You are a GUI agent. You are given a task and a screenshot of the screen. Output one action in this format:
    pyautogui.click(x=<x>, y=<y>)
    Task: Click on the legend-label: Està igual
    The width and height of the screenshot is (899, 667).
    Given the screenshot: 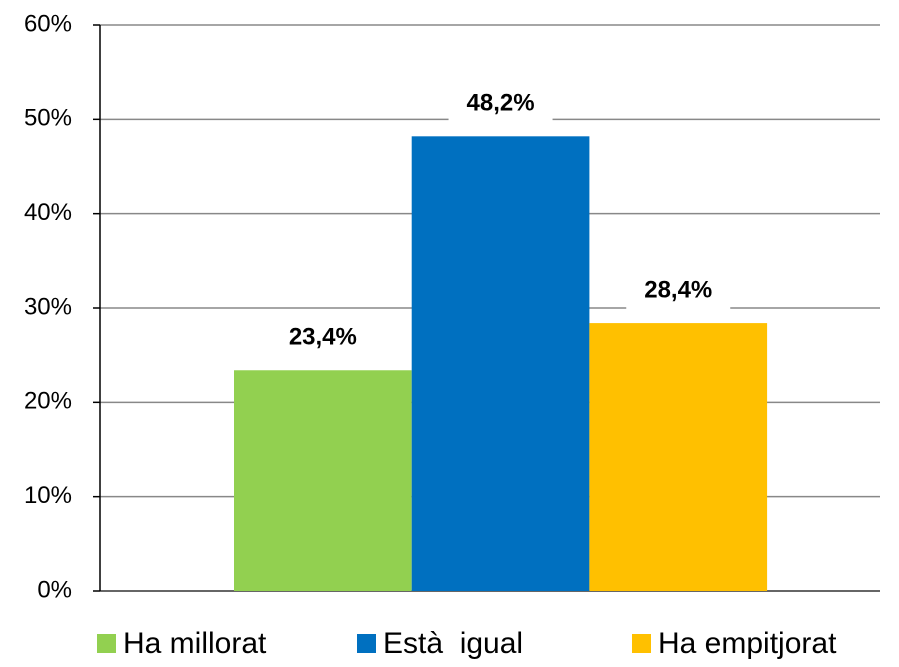 What is the action you would take?
    pyautogui.click(x=453, y=643)
    